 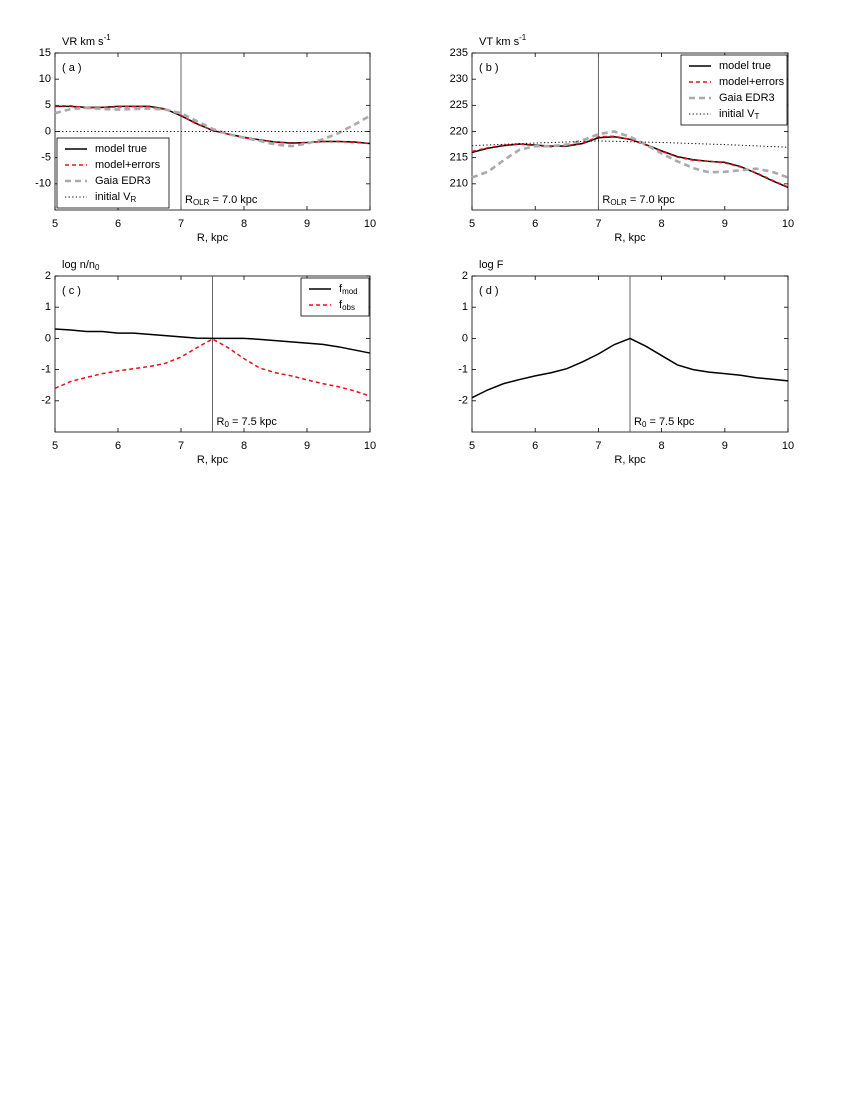 I want to click on y-axis-label: VT km s-1, so click(x=503, y=40).